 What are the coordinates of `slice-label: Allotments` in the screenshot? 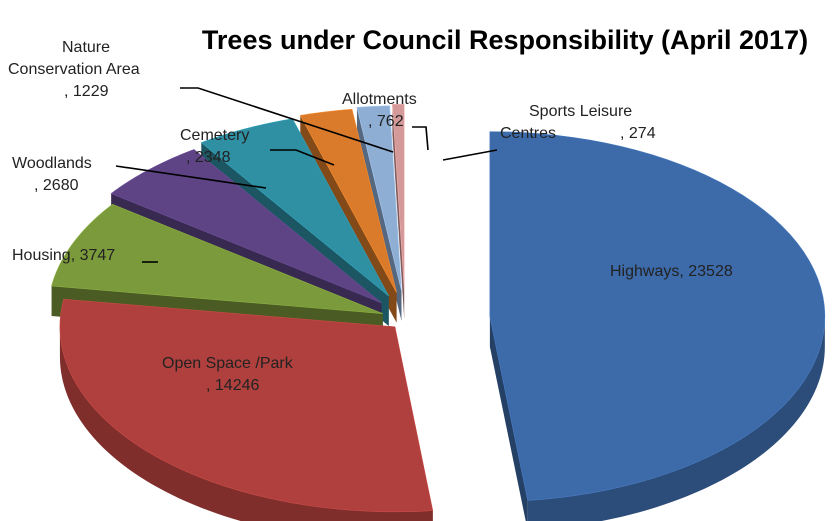 It's located at (379, 99).